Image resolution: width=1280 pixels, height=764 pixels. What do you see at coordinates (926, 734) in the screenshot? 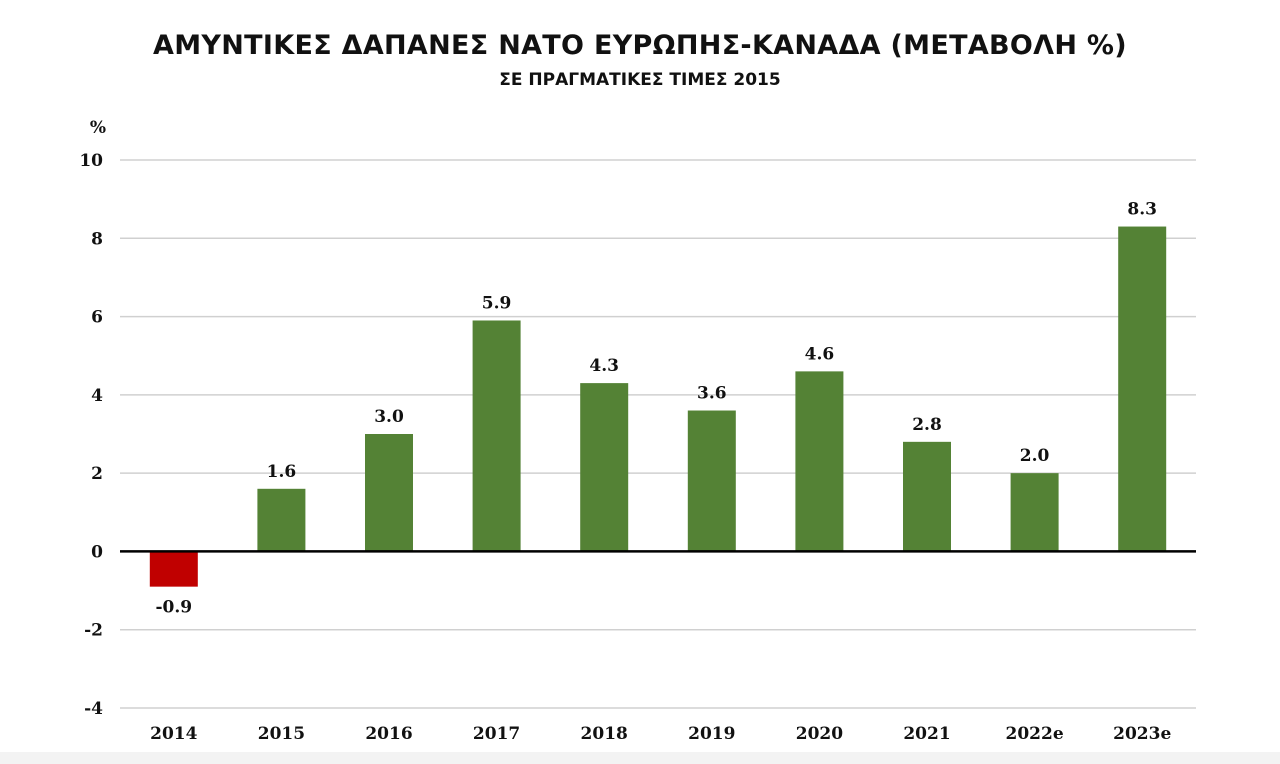
I see `x-tick-label: 2021` at bounding box center [926, 734].